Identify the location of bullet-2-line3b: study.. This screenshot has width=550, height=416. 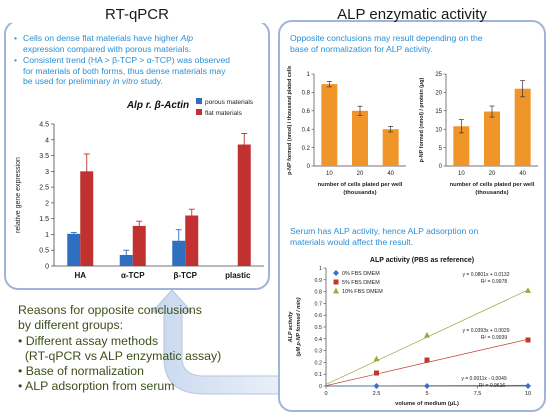
(150, 81).